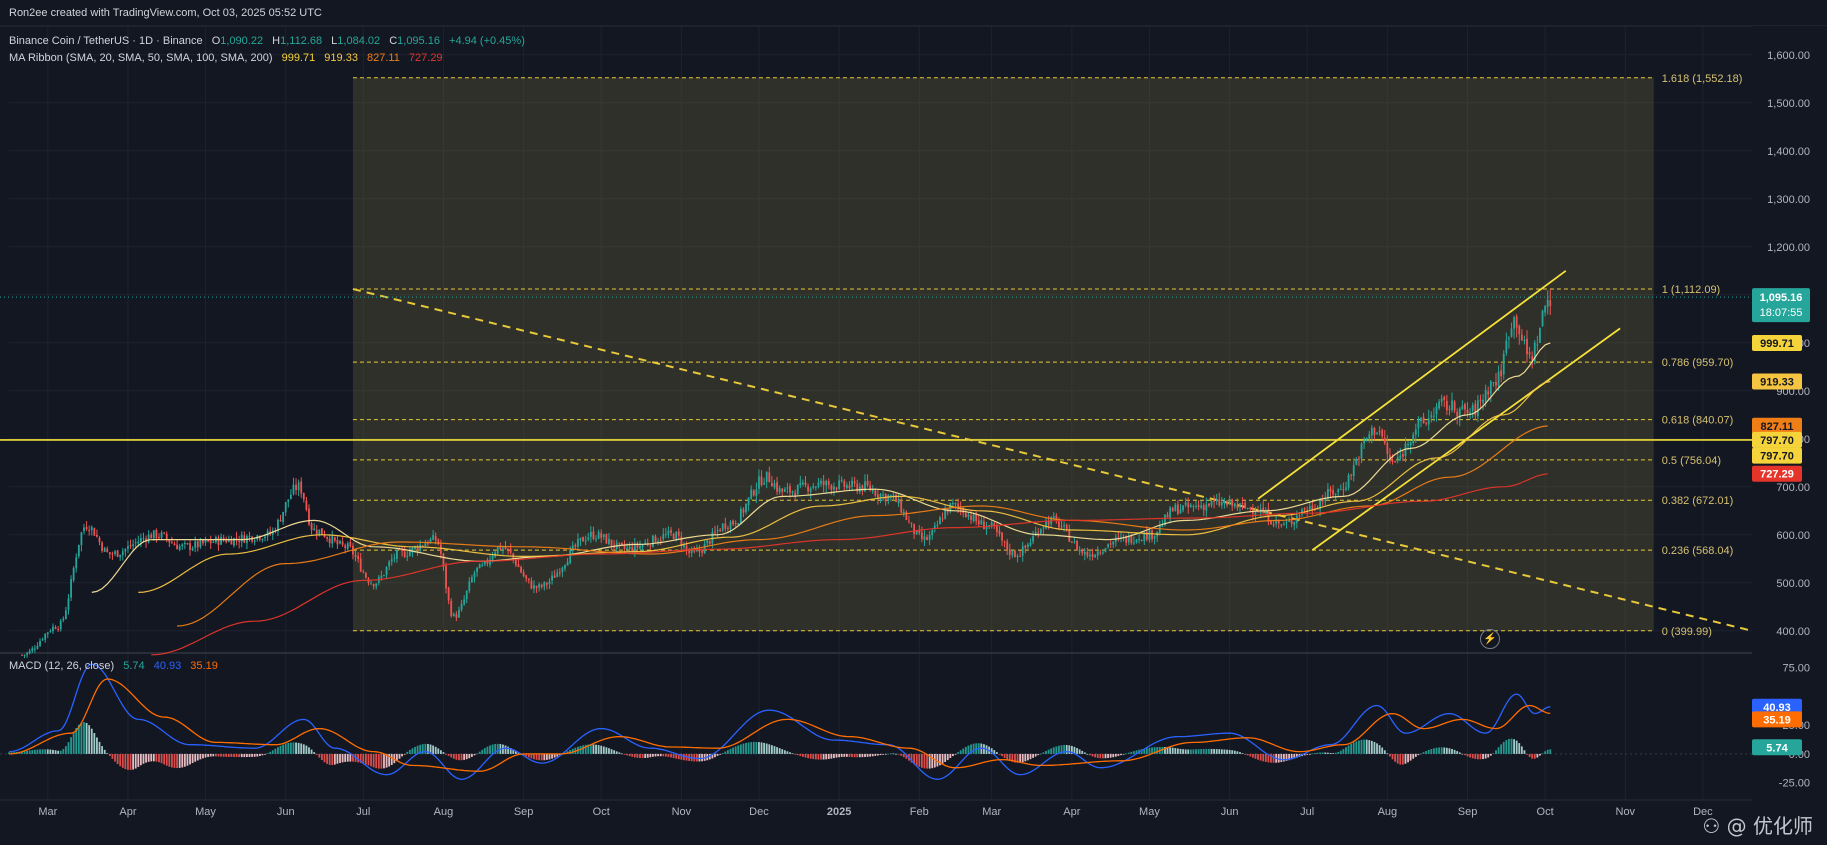 The height and width of the screenshot is (845, 1827). What do you see at coordinates (1466, 439) in the screenshot?
I see `channel-line` at bounding box center [1466, 439].